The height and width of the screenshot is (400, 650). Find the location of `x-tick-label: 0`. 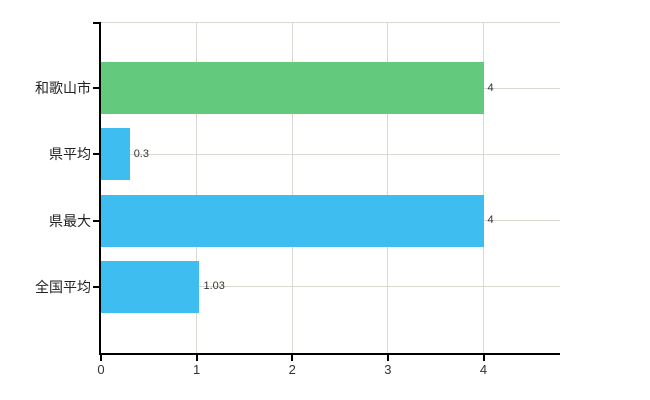

x-tick-label: 0 is located at coordinates (101, 369).